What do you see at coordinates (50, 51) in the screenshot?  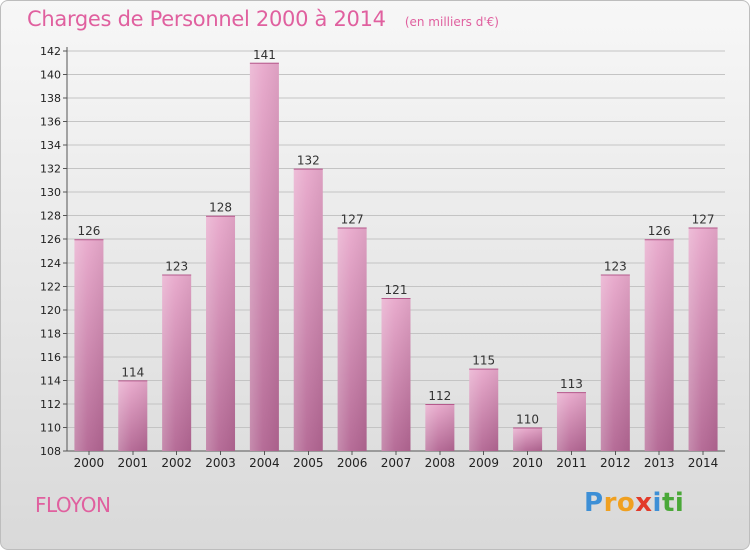 I see `y-tick-label: 142` at bounding box center [50, 51].